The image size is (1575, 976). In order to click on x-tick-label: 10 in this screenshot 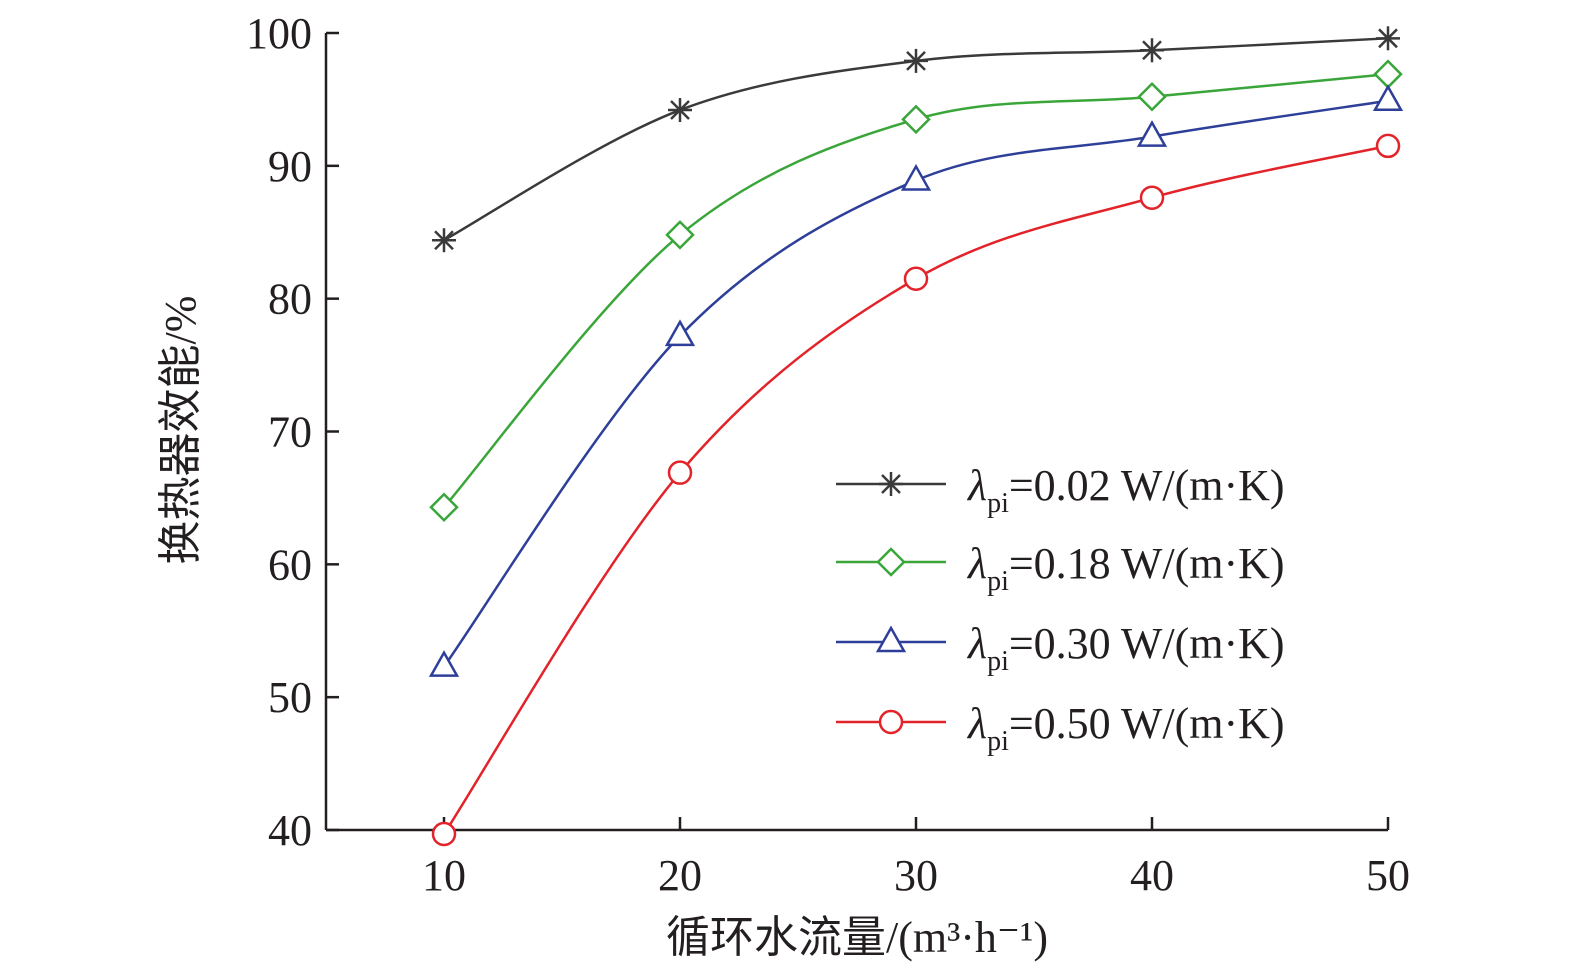, I will do `click(444, 875)`.